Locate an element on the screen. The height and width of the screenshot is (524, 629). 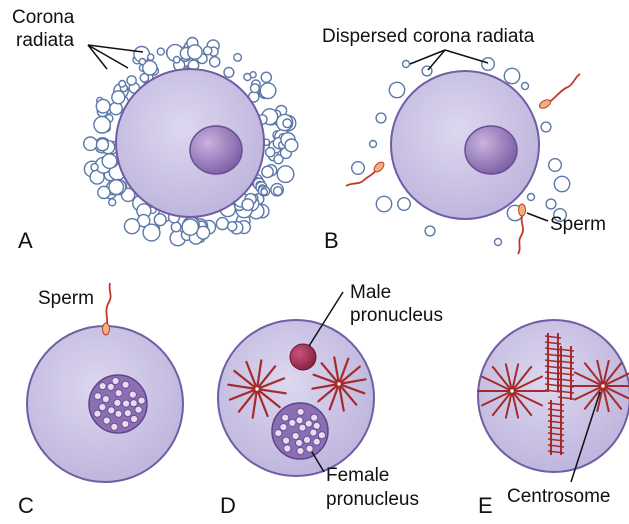
corona-leader-lines is located at coordinates (115, 57).